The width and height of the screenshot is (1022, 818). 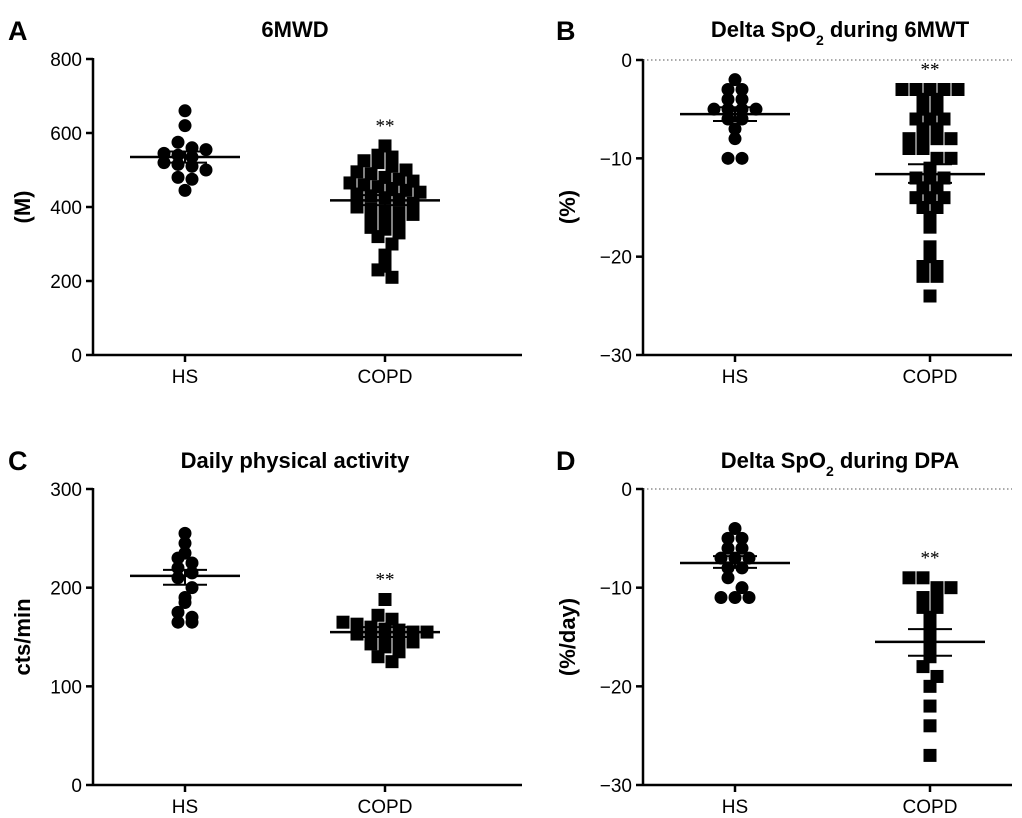 I want to click on y-tick-label: 0, so click(x=626, y=490).